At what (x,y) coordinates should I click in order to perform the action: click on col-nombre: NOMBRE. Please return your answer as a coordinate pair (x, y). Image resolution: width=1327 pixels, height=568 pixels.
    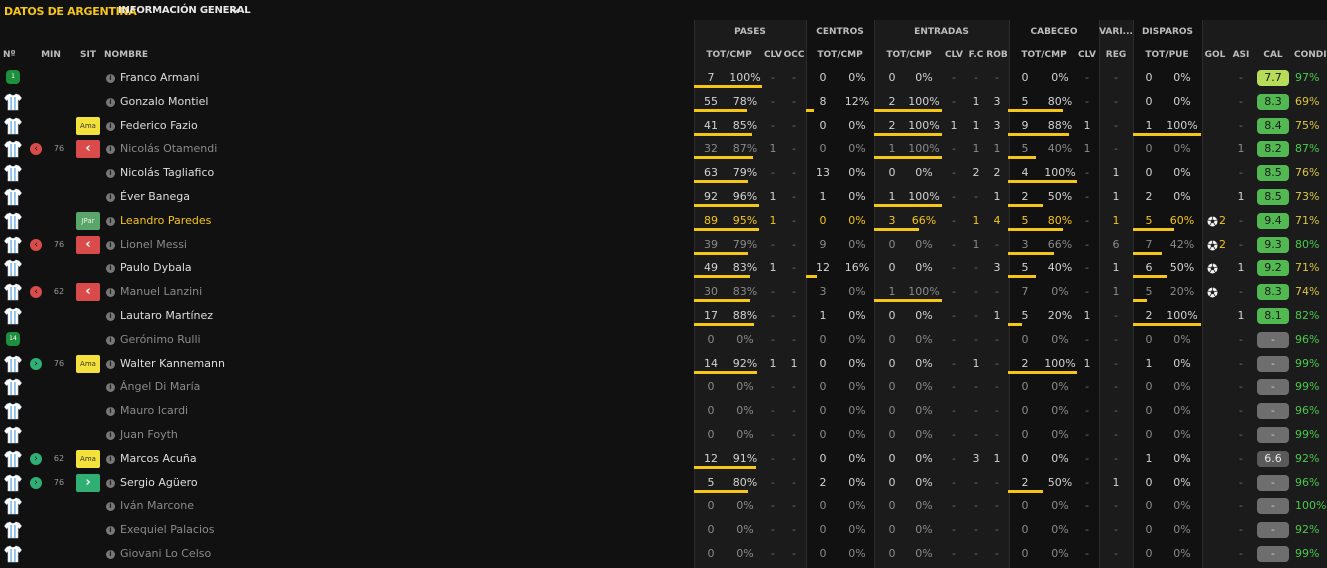
    Looking at the image, I should click on (126, 55).